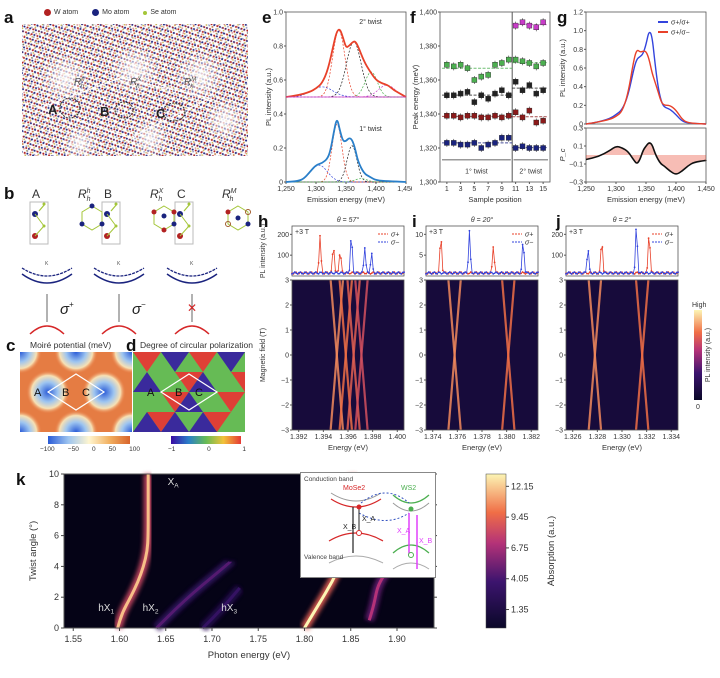 This screenshot has height=678, width=720. I want to click on x-tick-label: 1,300, so click(616, 189).